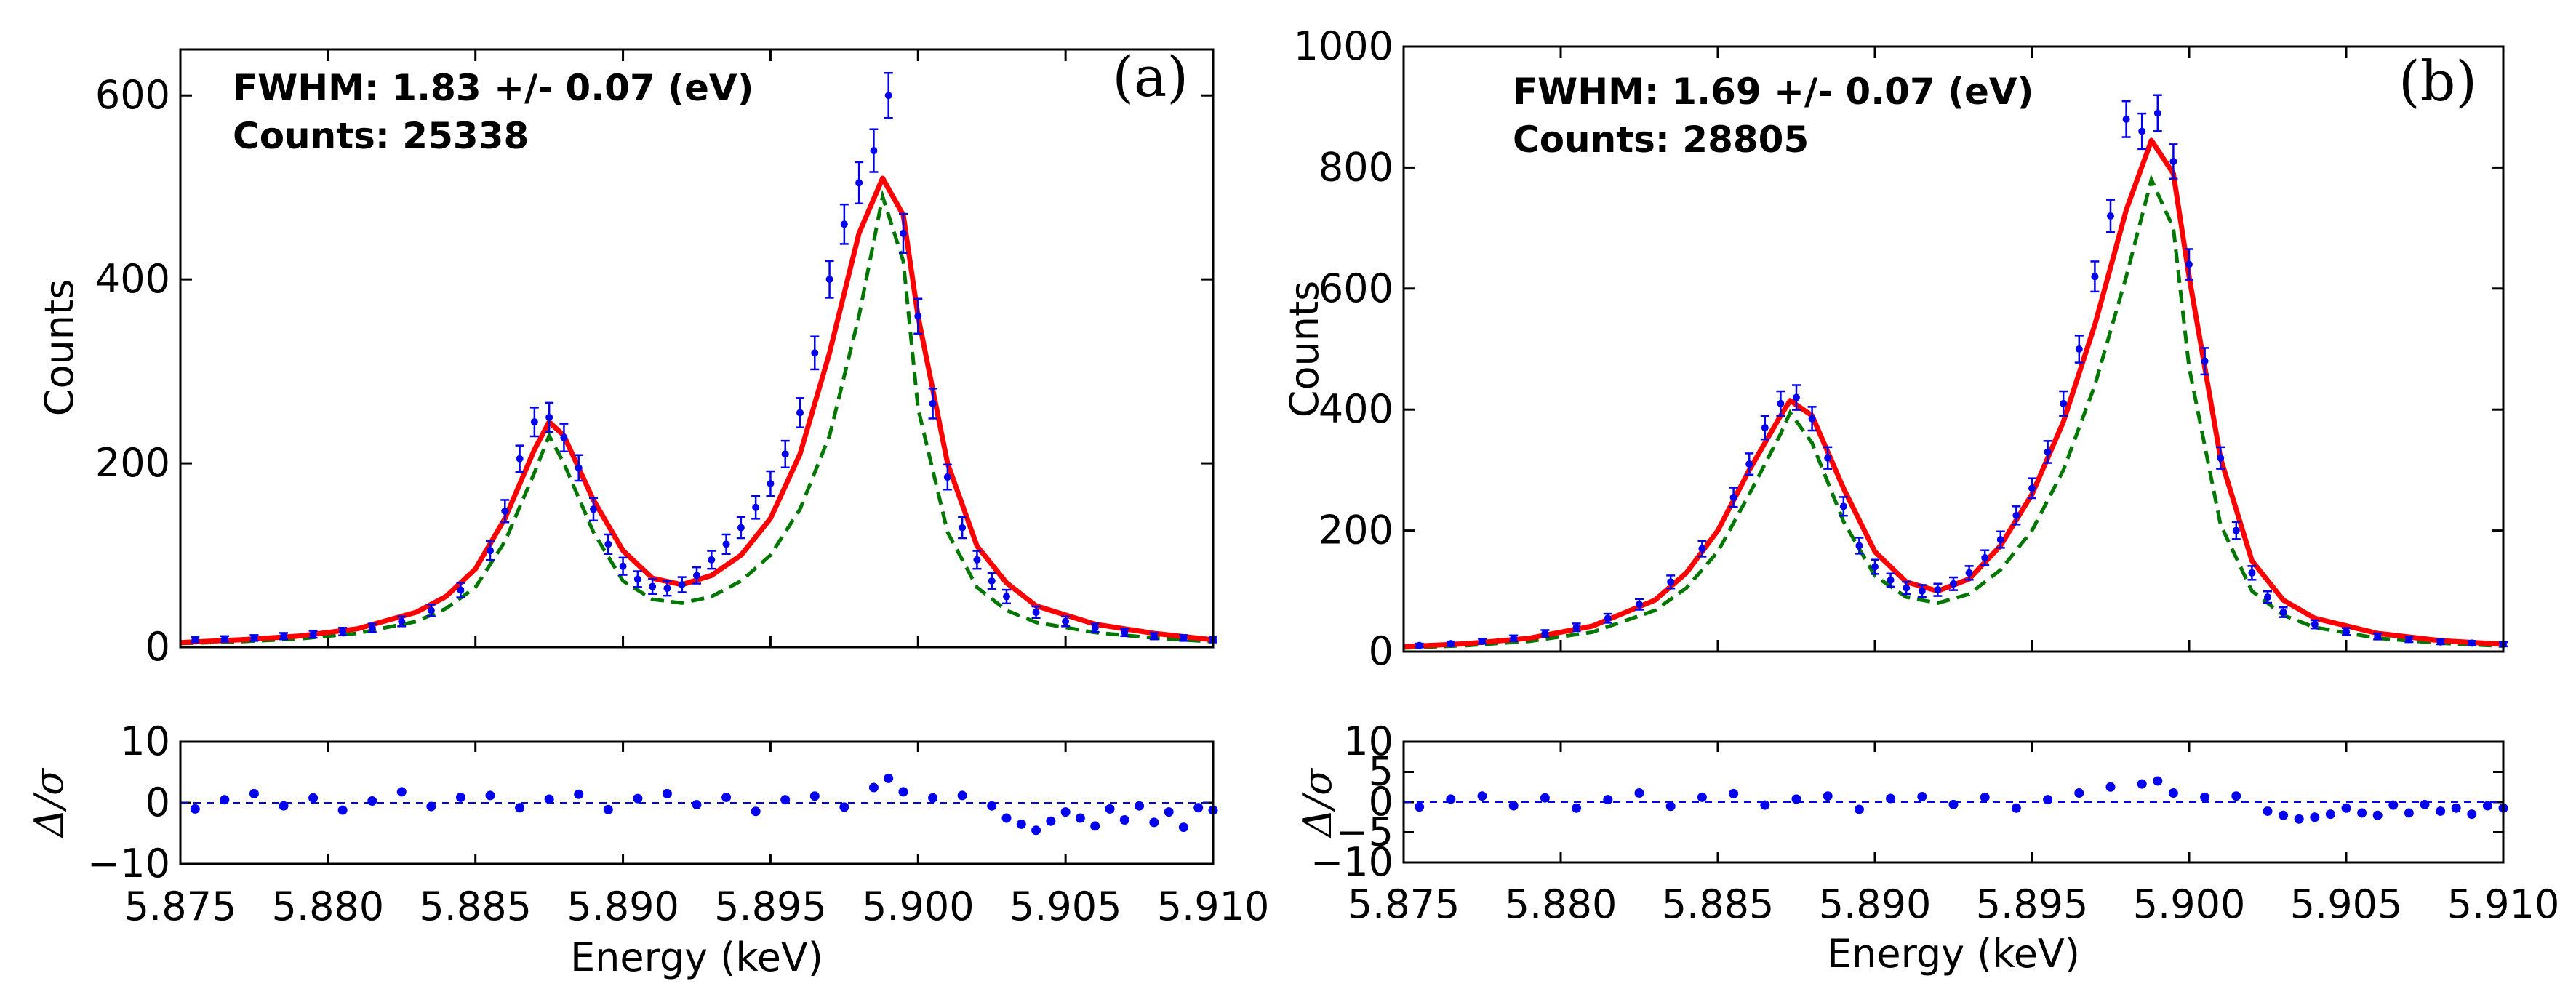  Describe the element at coordinates (1317, 802) in the screenshot. I see `panel-b-residual-ylabel: Δ/σ` at that location.